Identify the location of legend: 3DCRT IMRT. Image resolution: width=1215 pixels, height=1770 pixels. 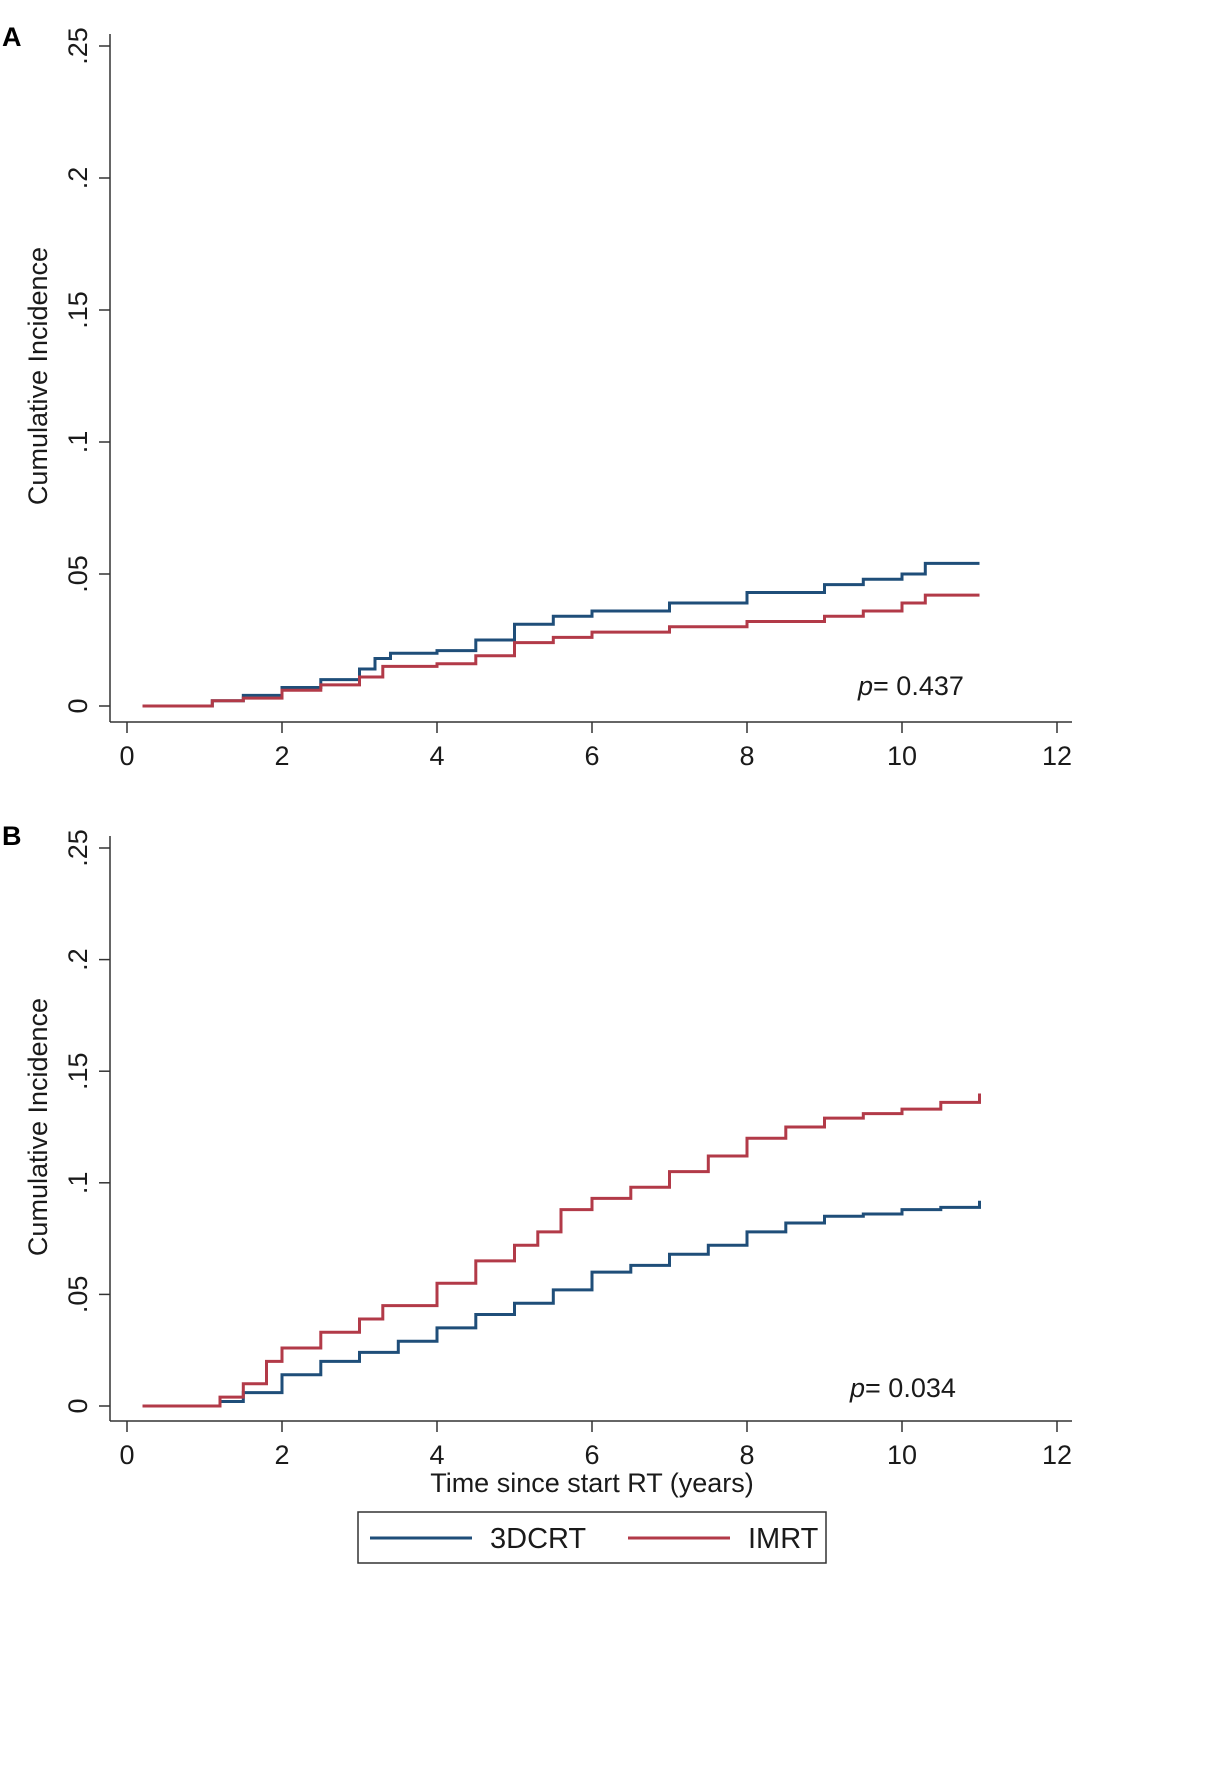
(592, 1537).